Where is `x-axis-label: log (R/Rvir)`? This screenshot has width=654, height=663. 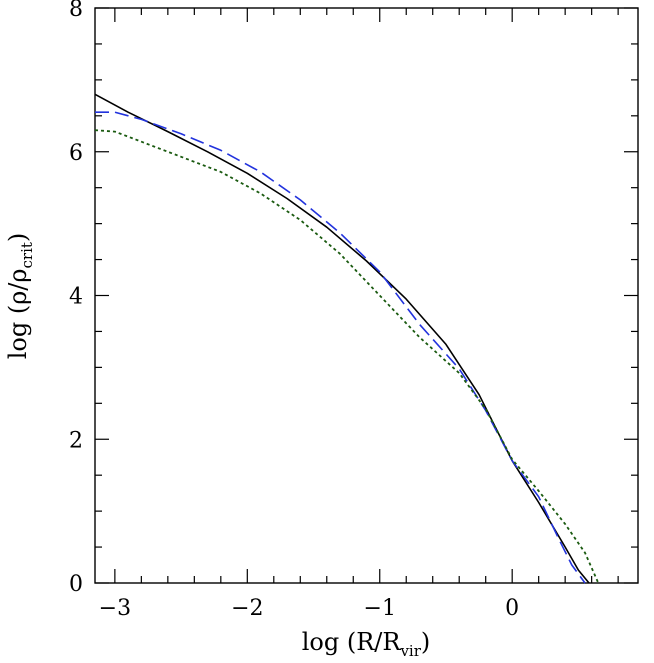
x-axis-label: log (R/Rvir) is located at coordinates (366, 644).